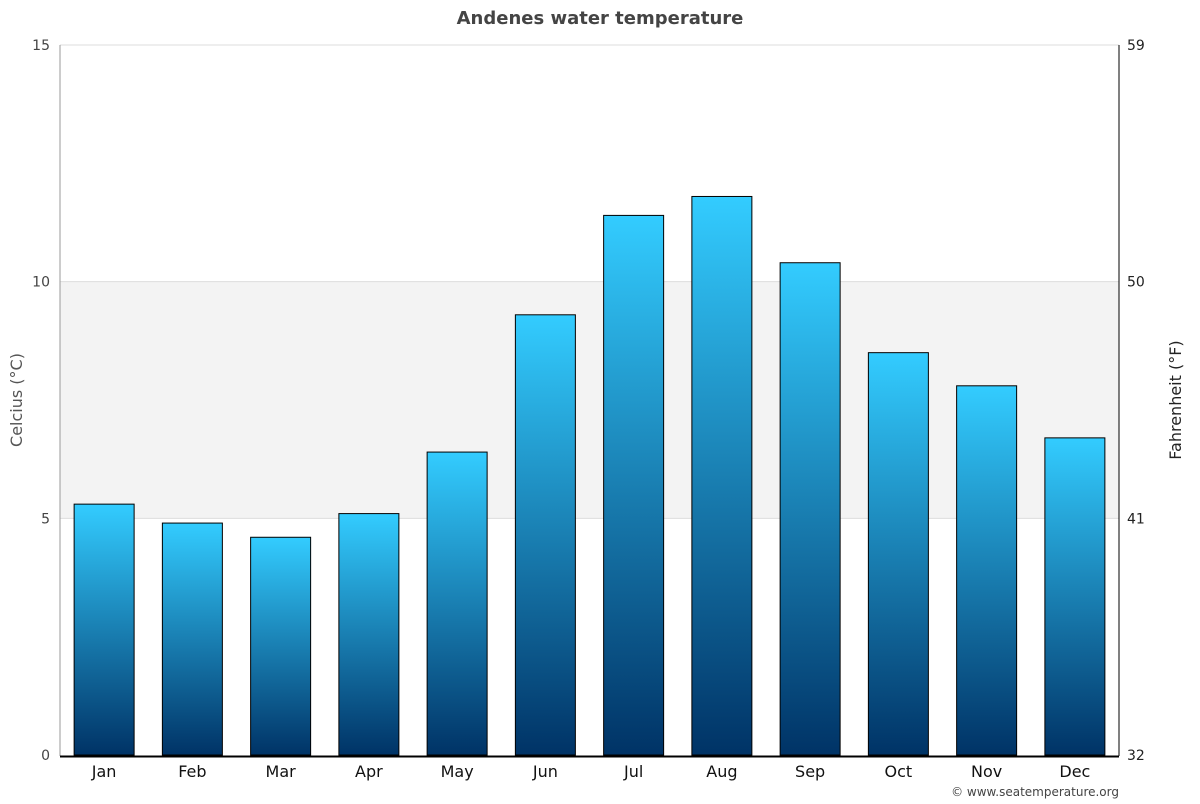 This screenshot has height=804, width=1200. Describe the element at coordinates (1075, 596) in the screenshot. I see `bar-dec` at that location.